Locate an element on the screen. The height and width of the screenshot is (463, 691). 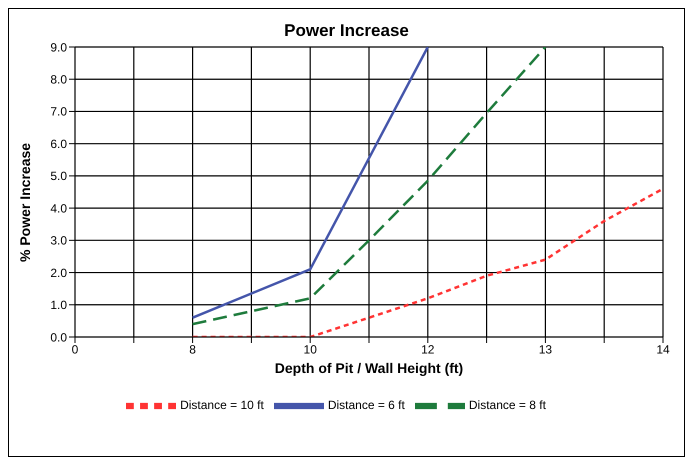
chart-title: Power Increase is located at coordinates (346, 31).